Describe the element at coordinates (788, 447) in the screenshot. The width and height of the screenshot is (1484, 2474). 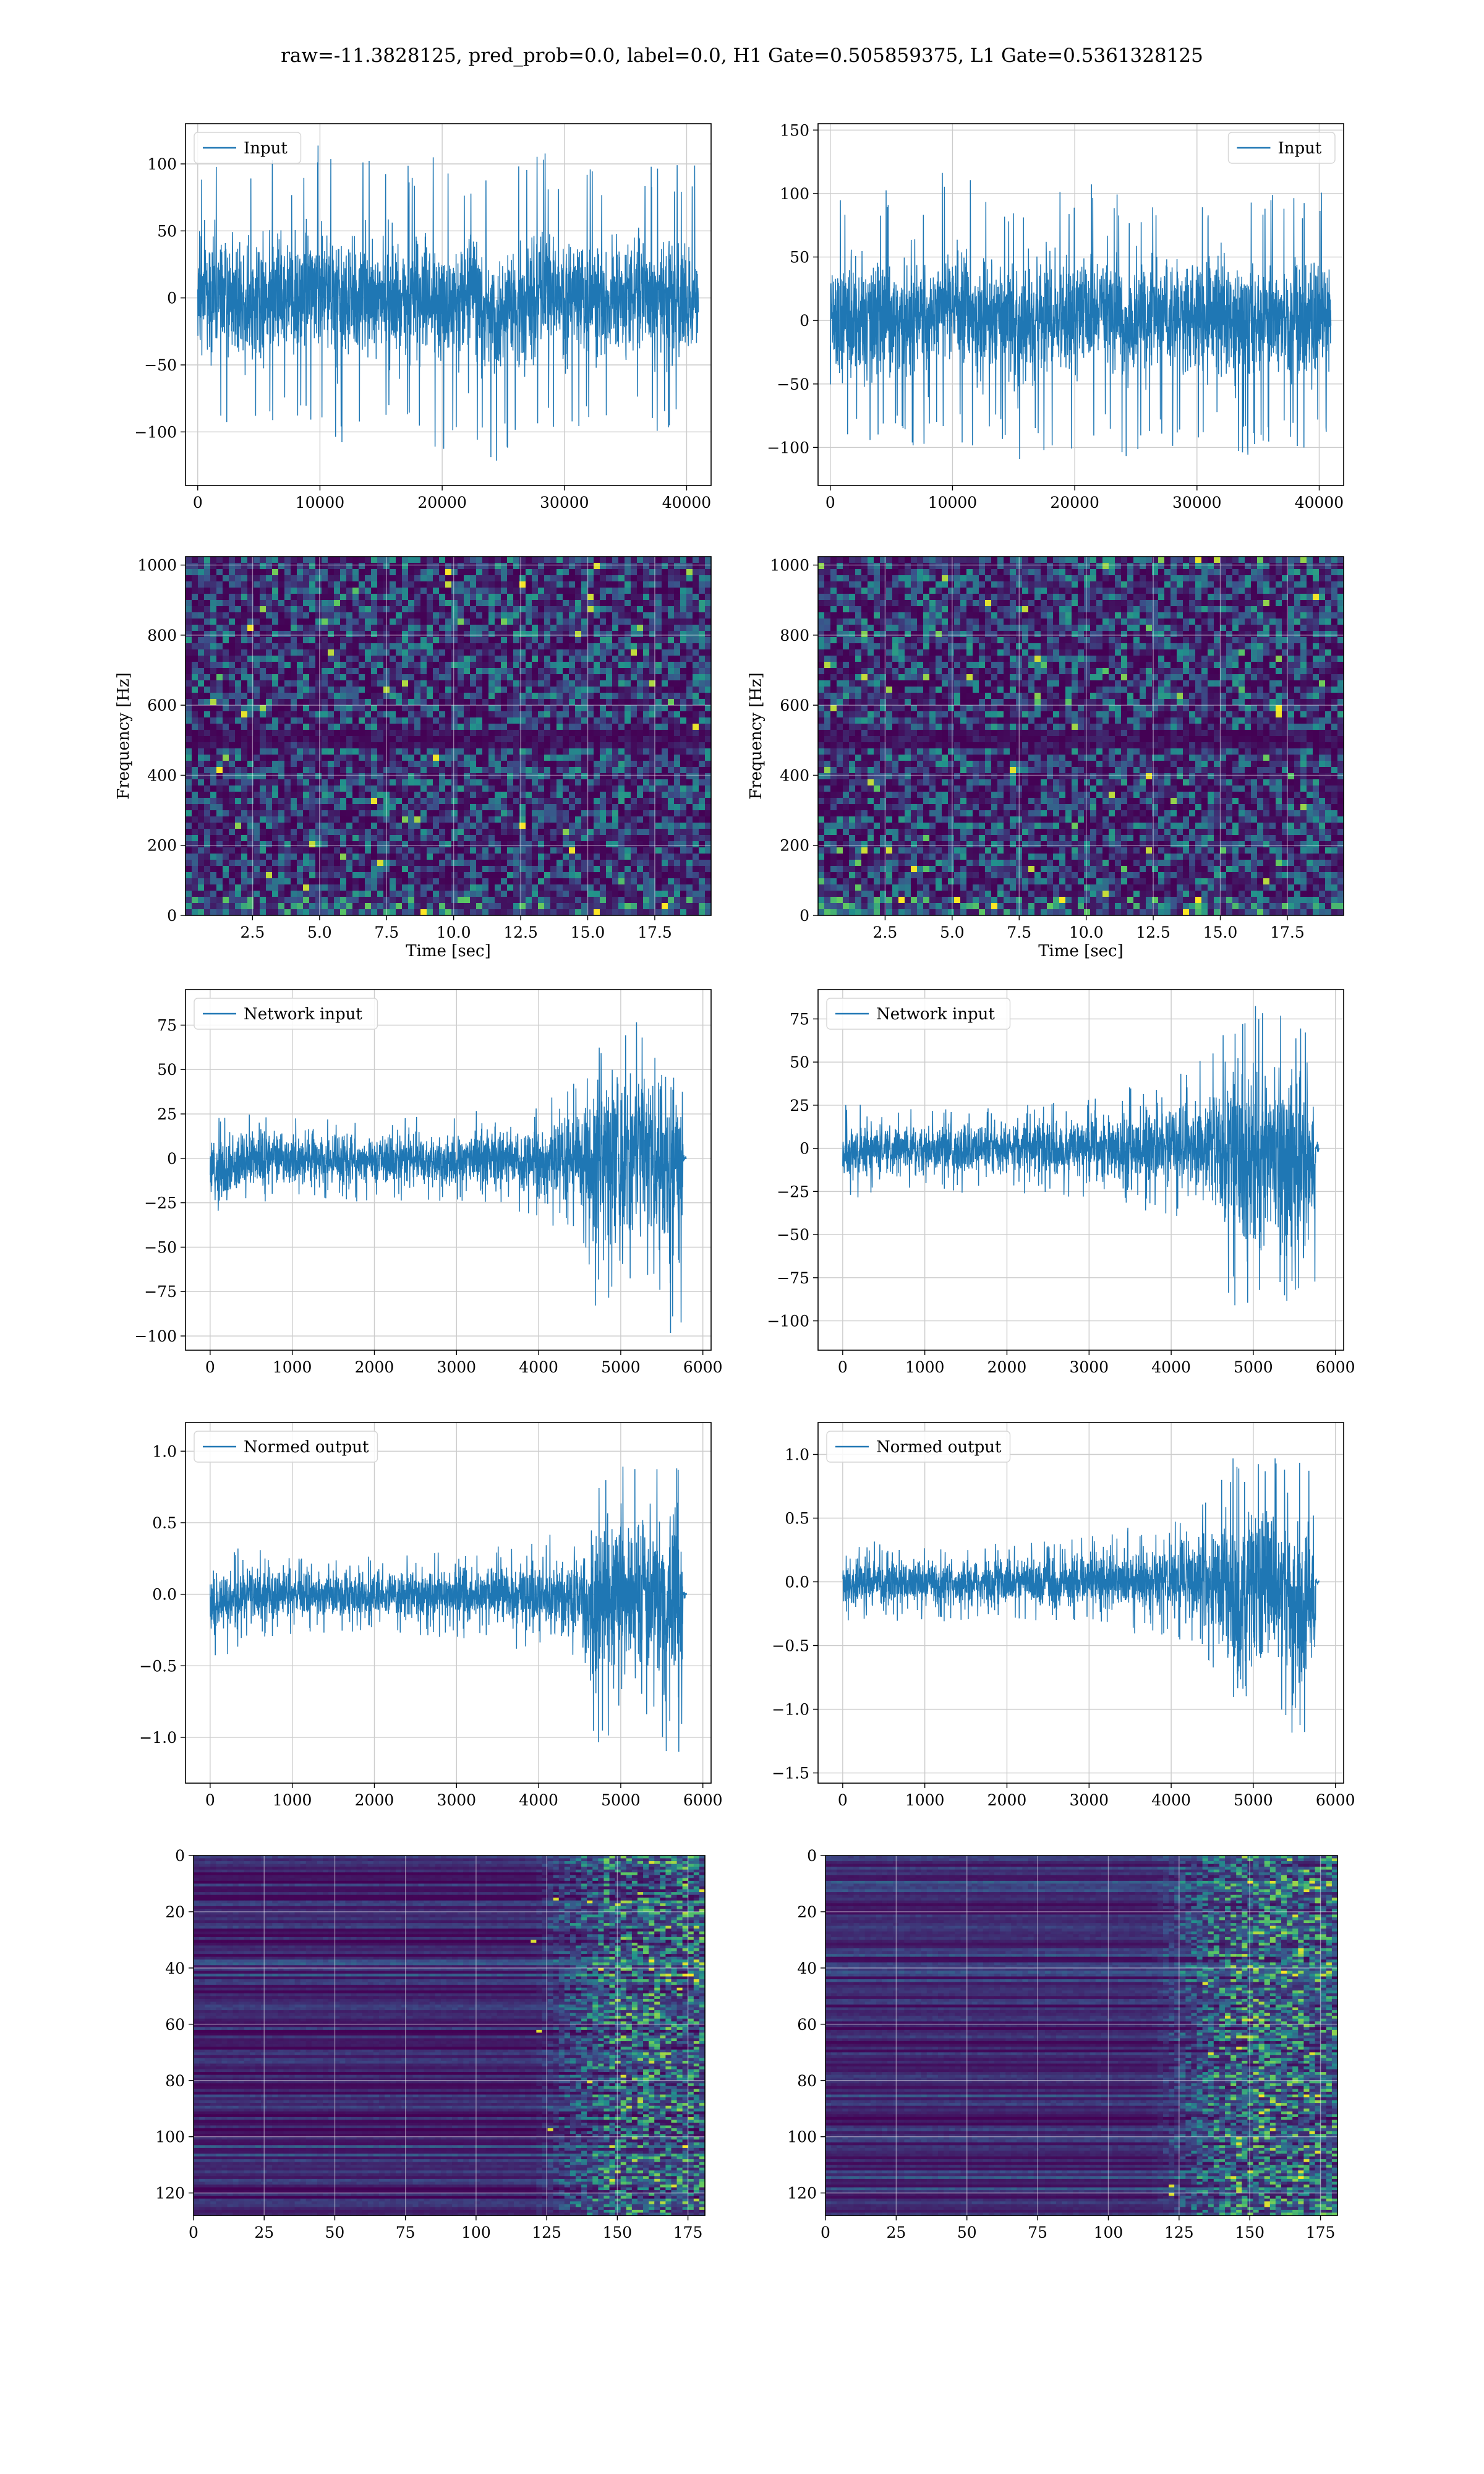
I see `y-tick-label: −100` at that location.